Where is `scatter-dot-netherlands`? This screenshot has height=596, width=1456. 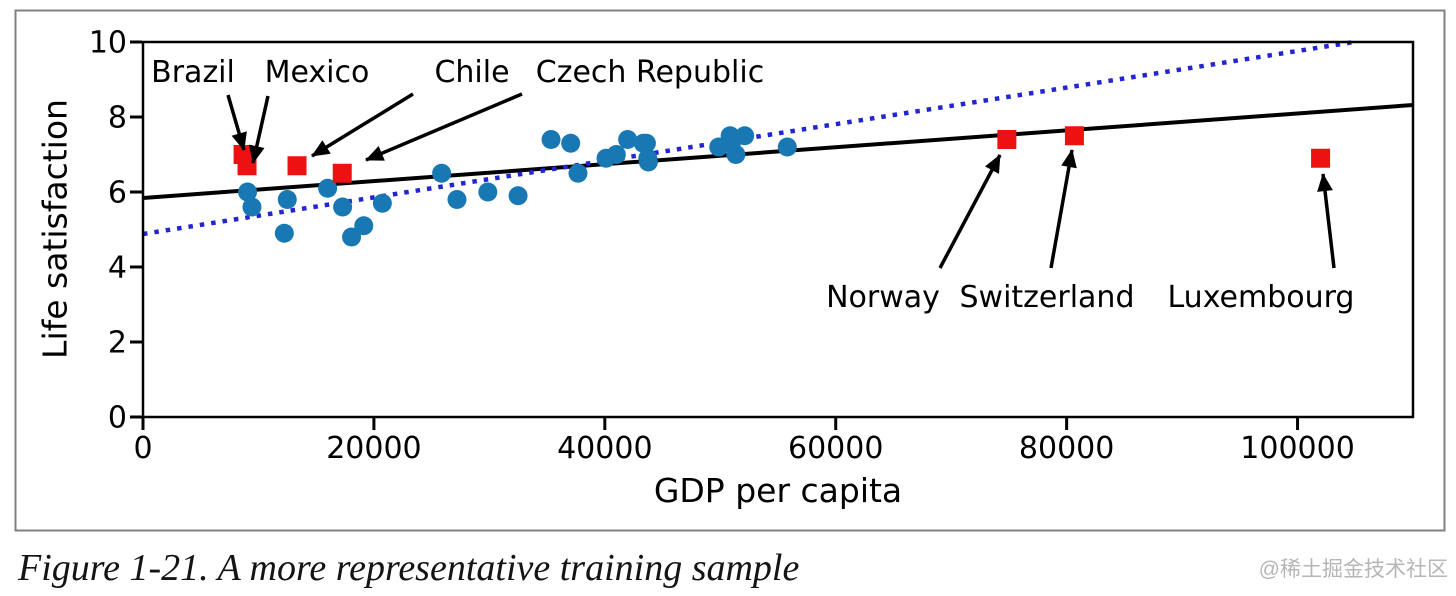
scatter-dot-netherlands is located at coordinates (646, 143).